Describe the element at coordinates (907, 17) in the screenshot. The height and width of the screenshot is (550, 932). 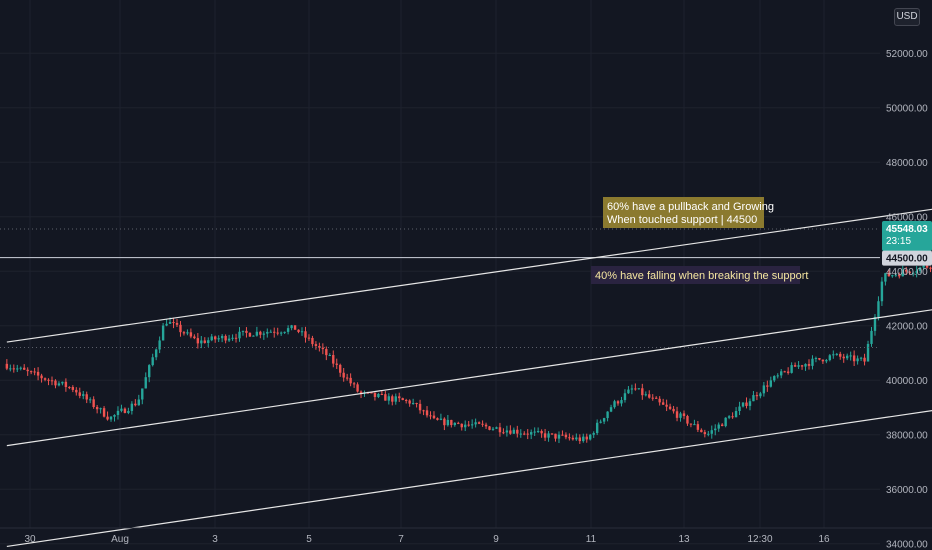
I see `currency-button: USD` at that location.